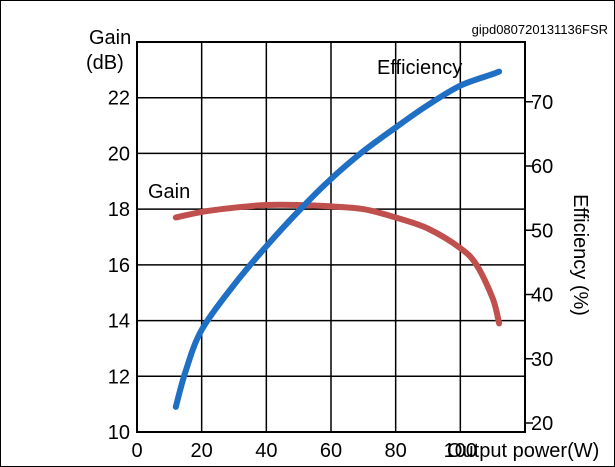  Describe the element at coordinates (119, 210) in the screenshot. I see `y-tick-label: 18` at that location.